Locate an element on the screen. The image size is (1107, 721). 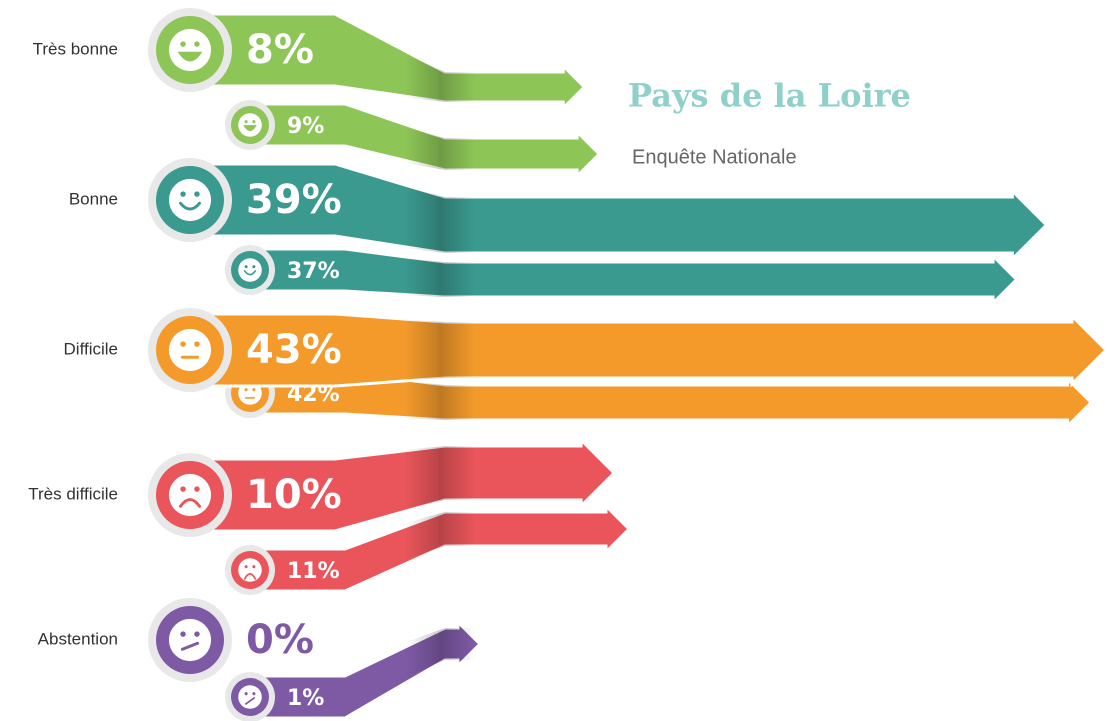
row: 9% is located at coordinates (413, 140).